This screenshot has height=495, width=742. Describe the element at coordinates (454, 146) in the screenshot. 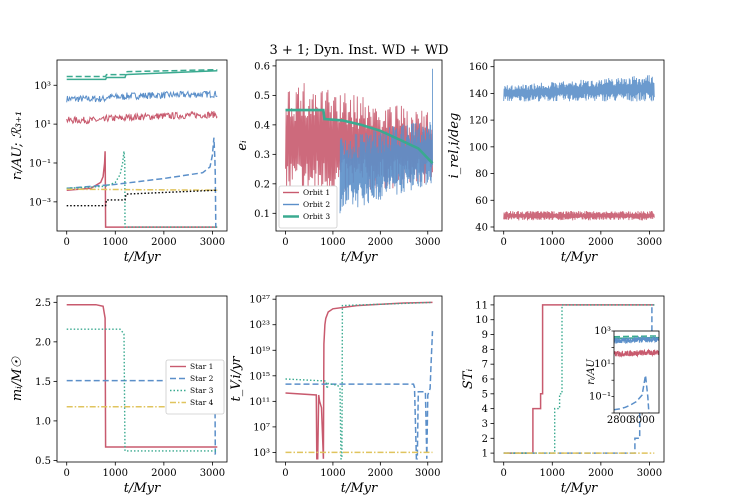

I see `y-axis-label: i_rel,i/deg` at that location.